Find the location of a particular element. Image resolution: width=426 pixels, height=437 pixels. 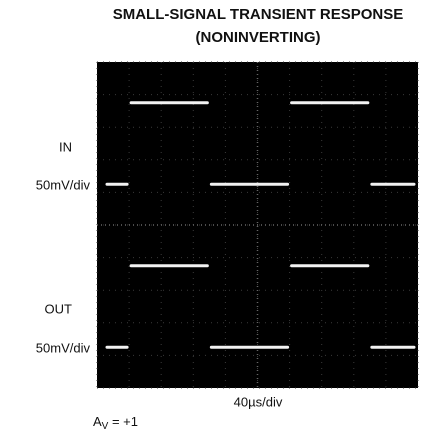

x-axis-label: 40µs/div is located at coordinates (258, 401).